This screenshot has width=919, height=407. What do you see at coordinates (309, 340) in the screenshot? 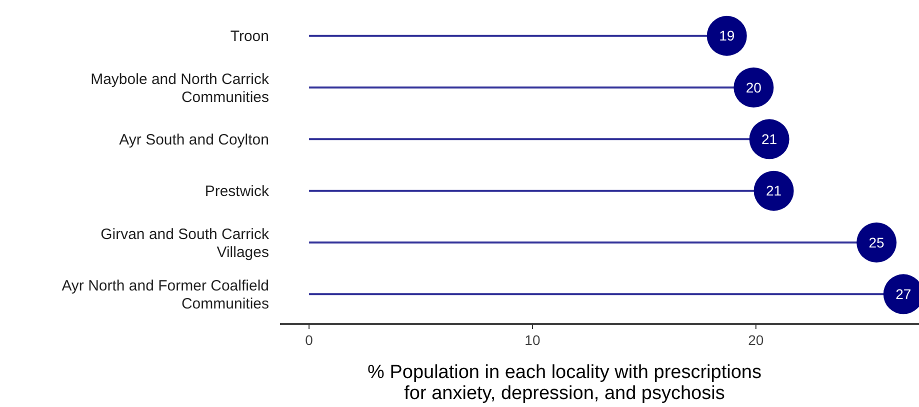
I see `x-tick-label: 0` at bounding box center [309, 340].